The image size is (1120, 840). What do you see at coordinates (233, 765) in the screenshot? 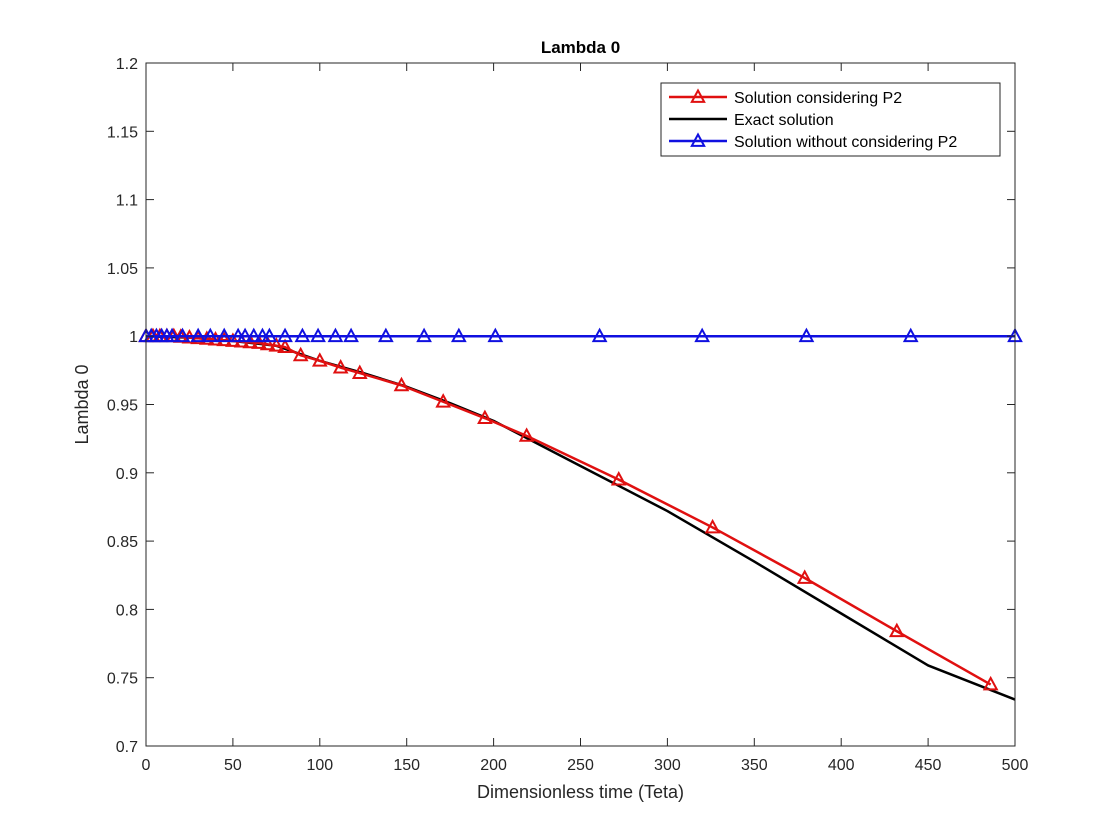
I see `x-tick-label: 50` at bounding box center [233, 765].